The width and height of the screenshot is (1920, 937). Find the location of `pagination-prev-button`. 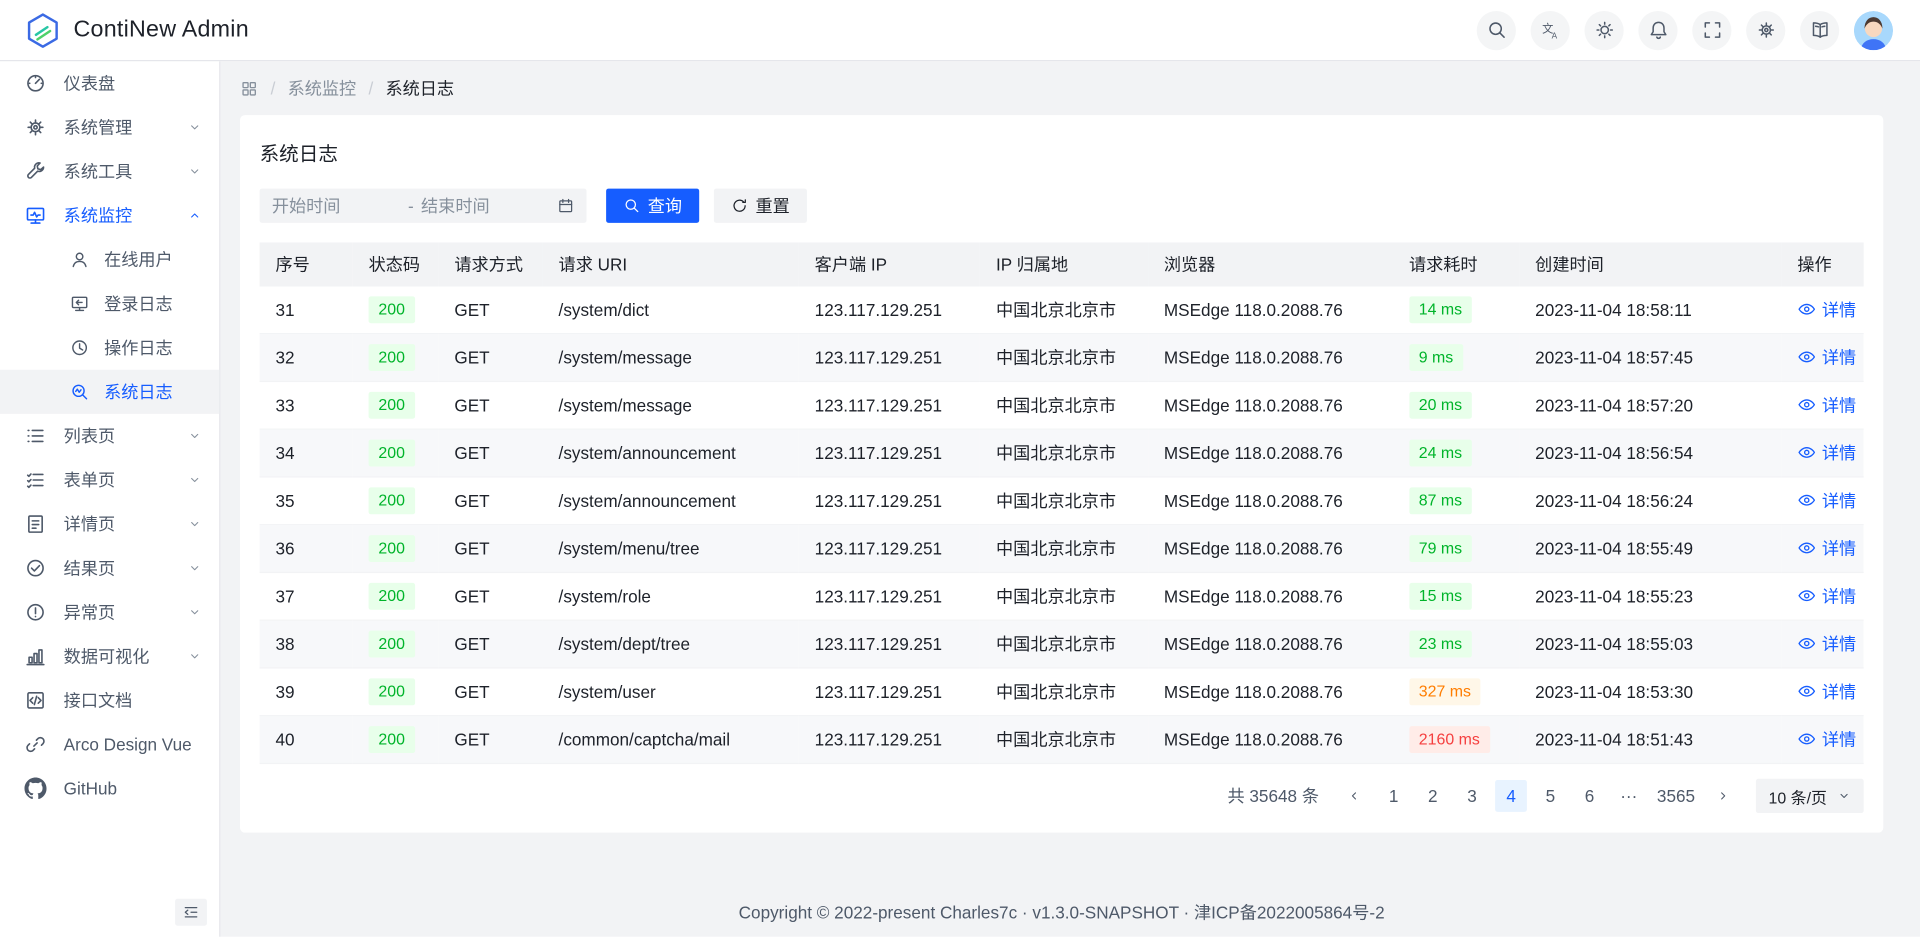

pagination-prev-button is located at coordinates (1355, 796).